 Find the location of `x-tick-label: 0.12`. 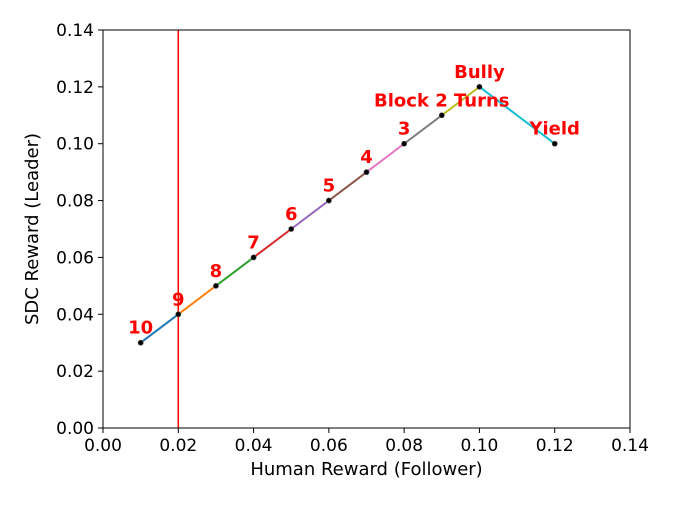

x-tick-label: 0.12 is located at coordinates (555, 446).